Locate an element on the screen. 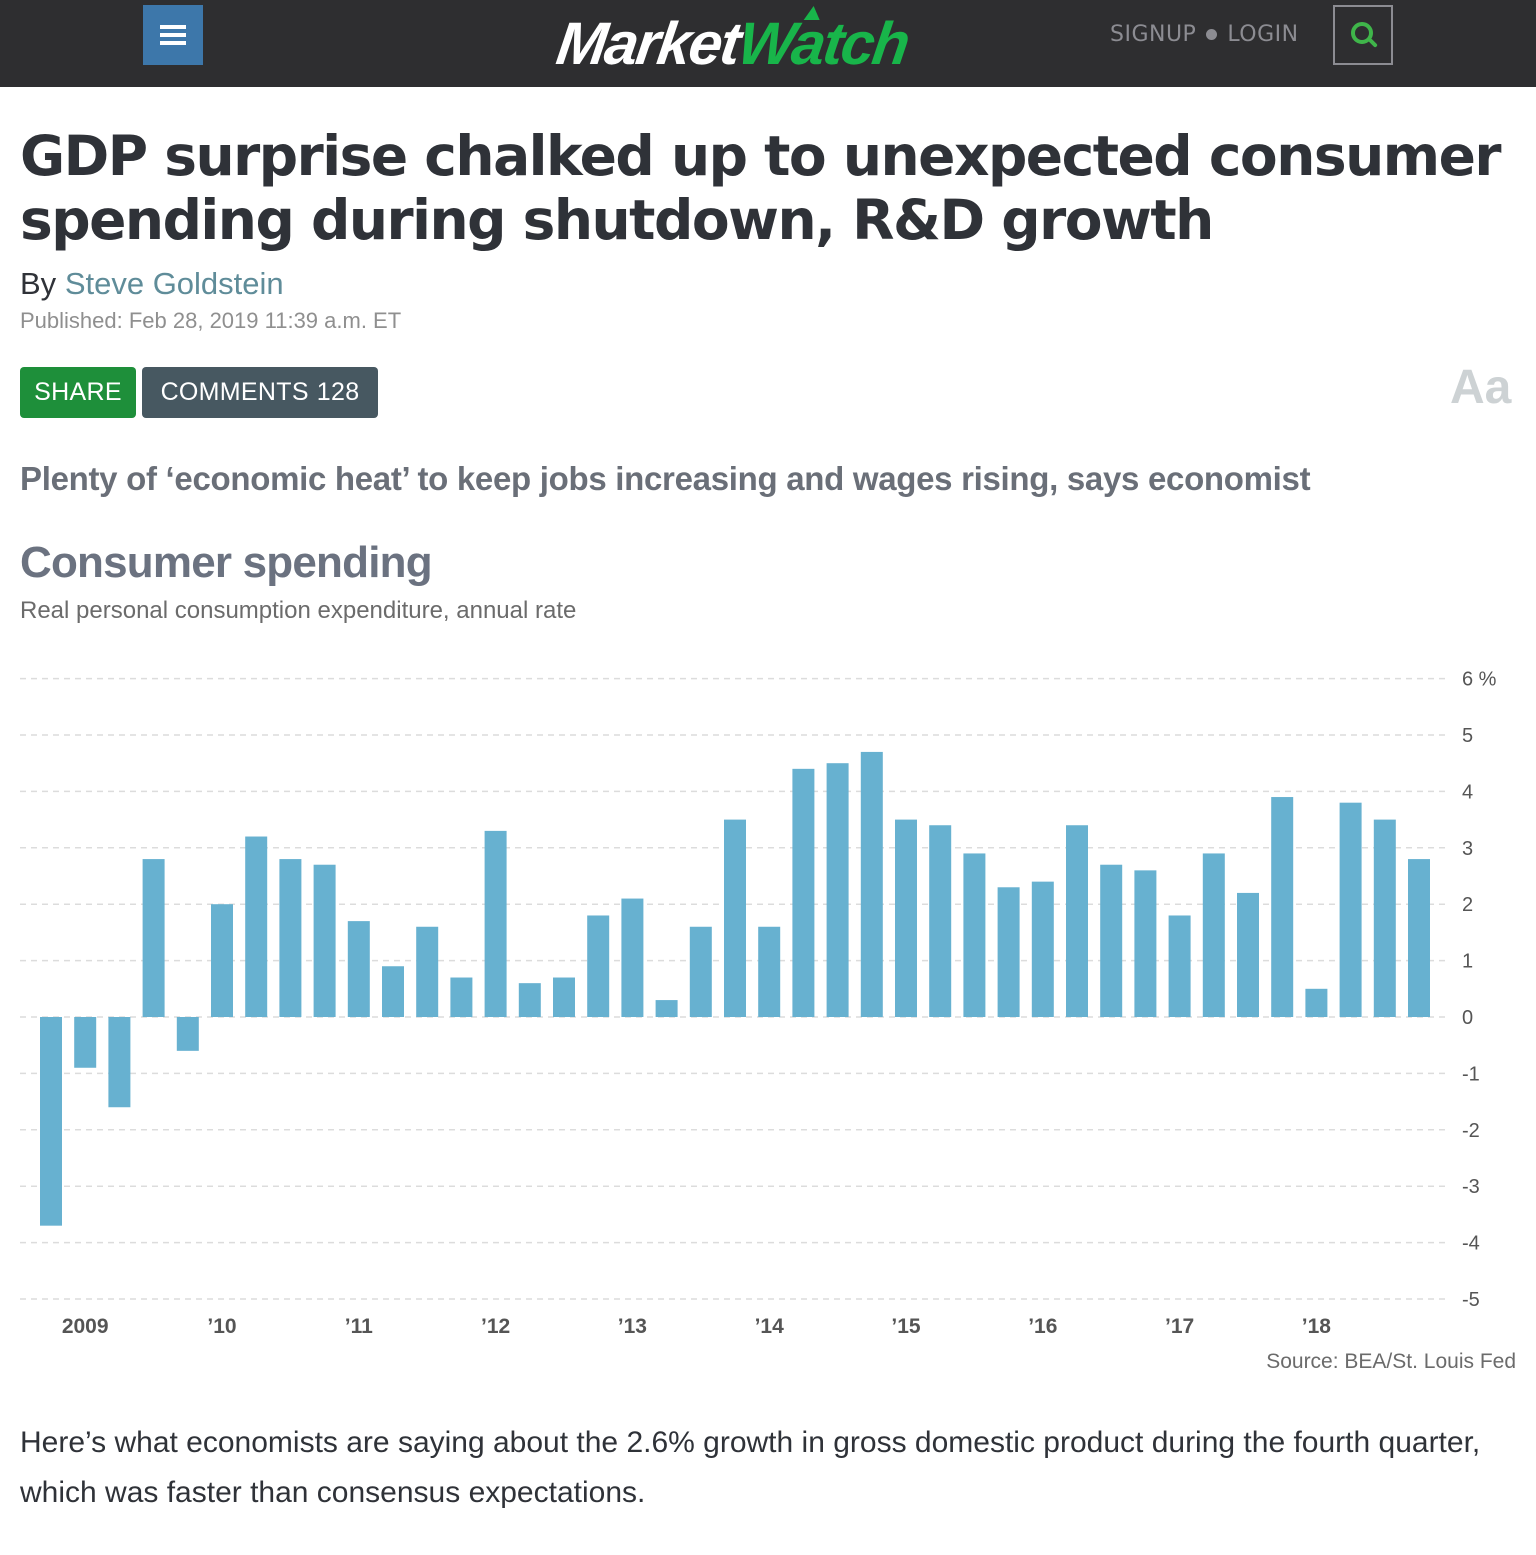 The width and height of the screenshot is (1536, 1555). bar-2012Q4 is located at coordinates (598, 966).